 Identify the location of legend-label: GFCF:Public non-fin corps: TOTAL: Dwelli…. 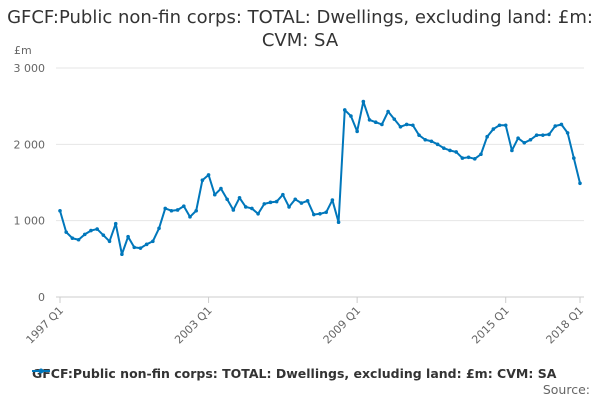
(294, 373).